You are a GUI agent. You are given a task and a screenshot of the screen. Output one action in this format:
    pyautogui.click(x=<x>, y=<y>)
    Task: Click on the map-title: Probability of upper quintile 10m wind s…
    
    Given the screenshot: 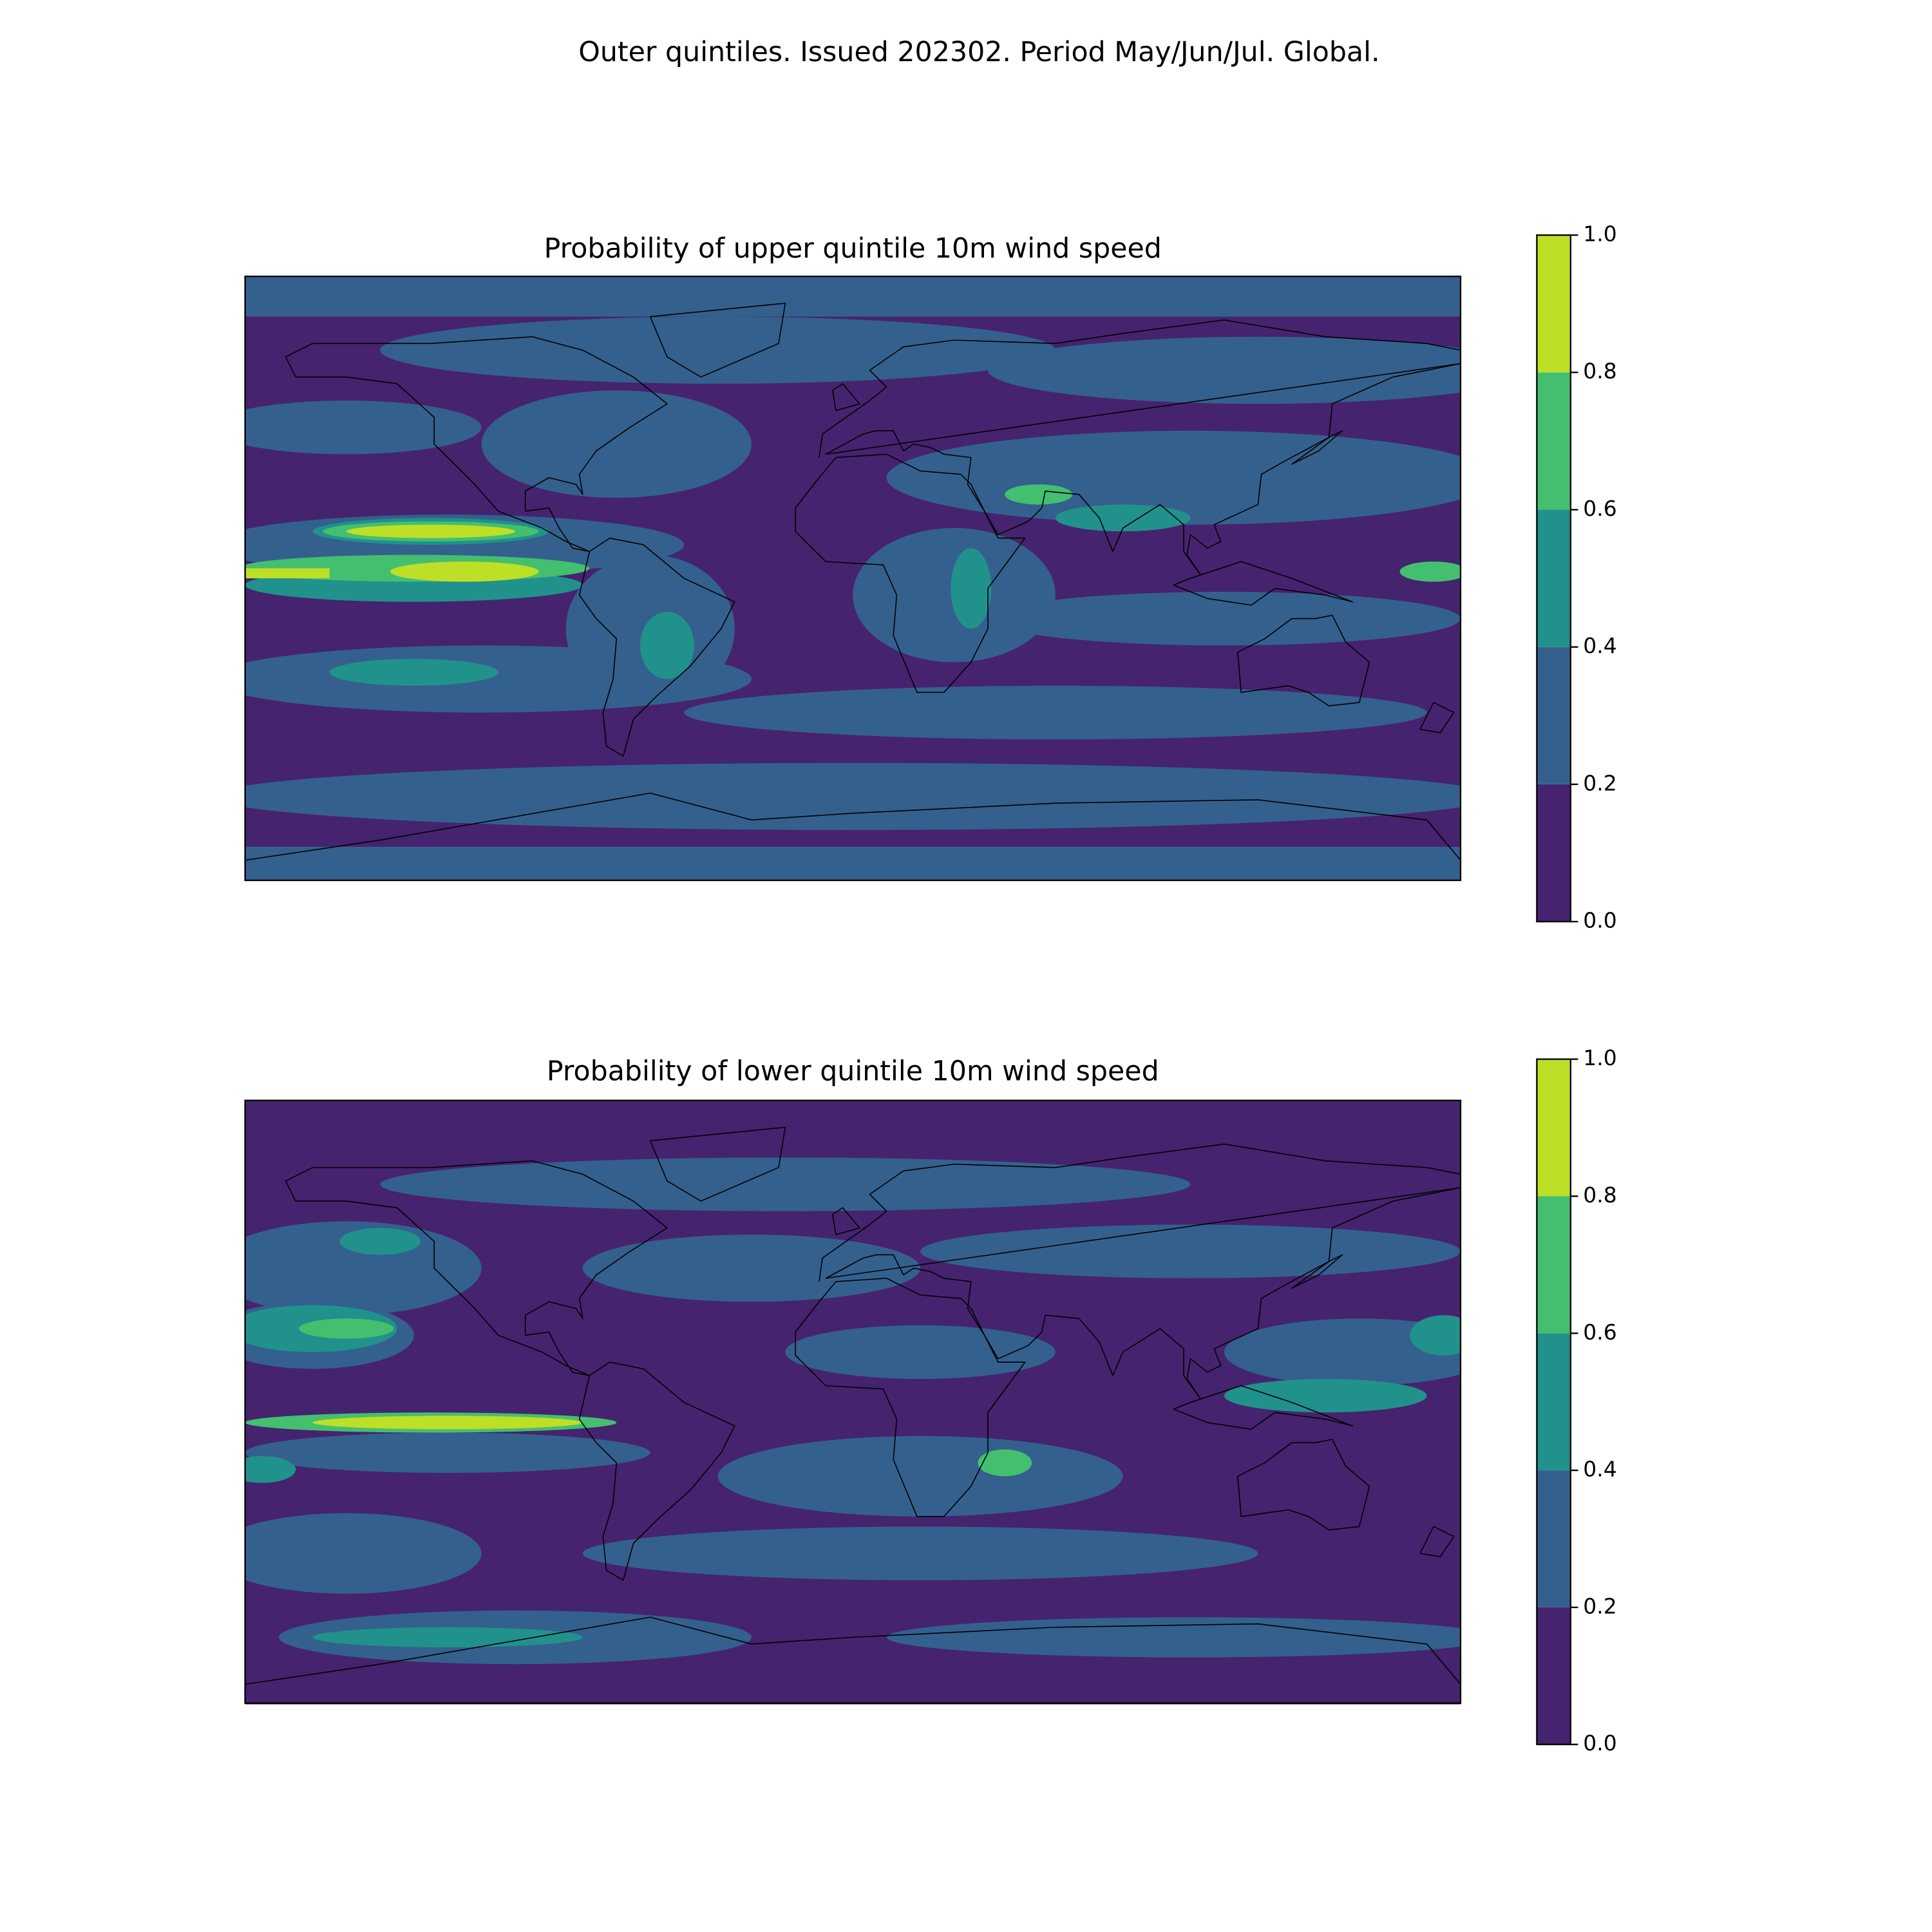 What is the action you would take?
    pyautogui.click(x=853, y=248)
    